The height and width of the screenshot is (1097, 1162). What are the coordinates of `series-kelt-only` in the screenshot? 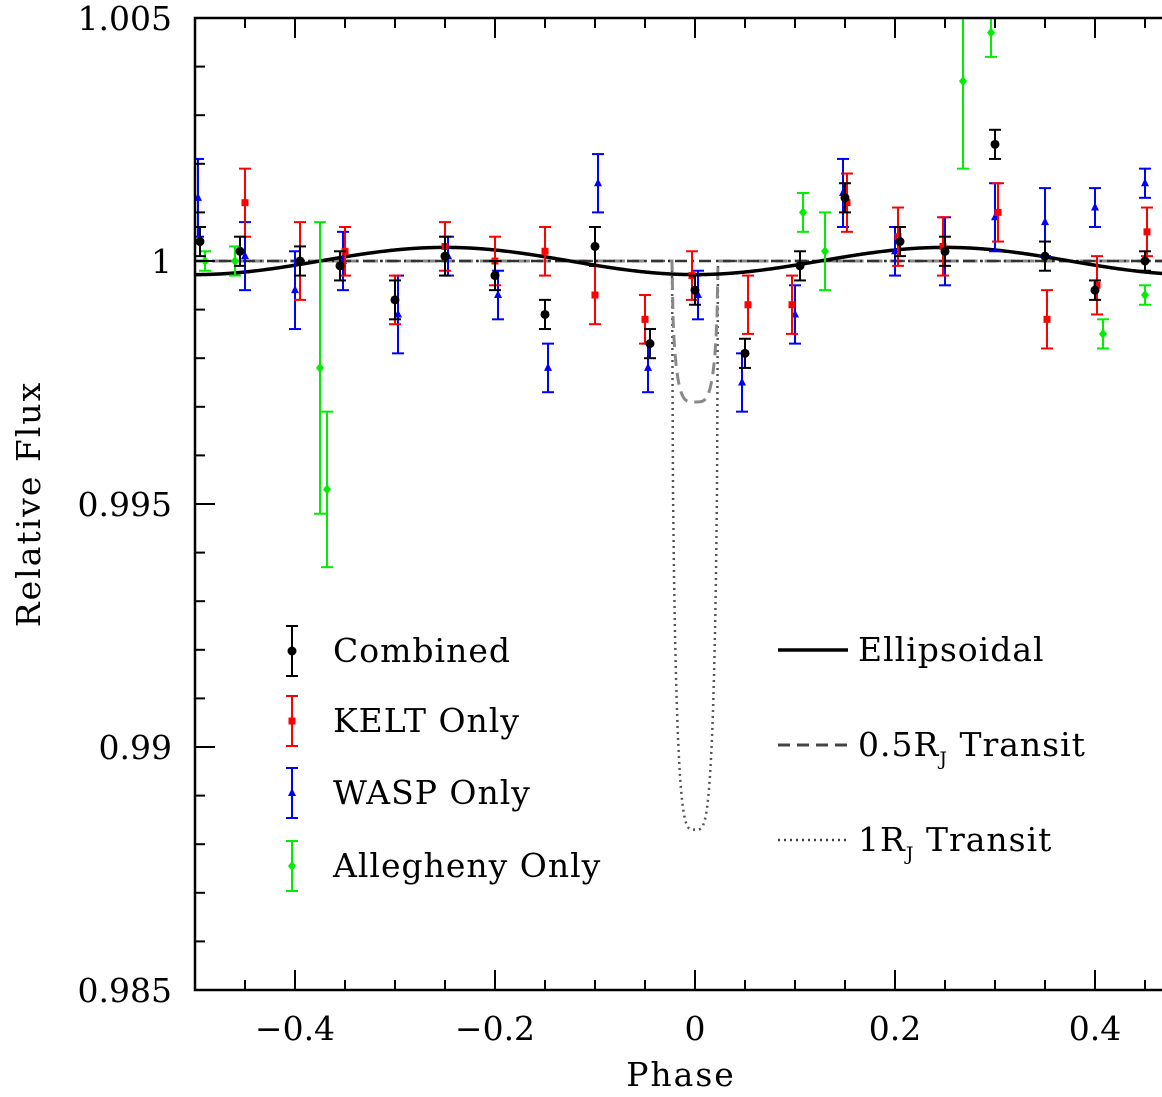 It's located at (696, 258).